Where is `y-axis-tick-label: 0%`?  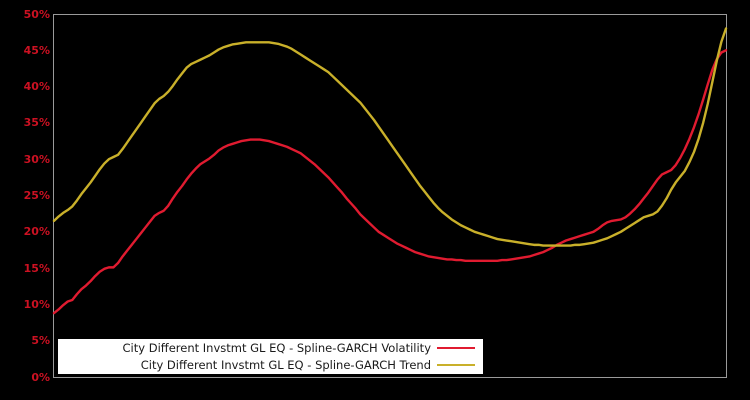 y-axis-tick-label: 0% is located at coordinates (40, 377).